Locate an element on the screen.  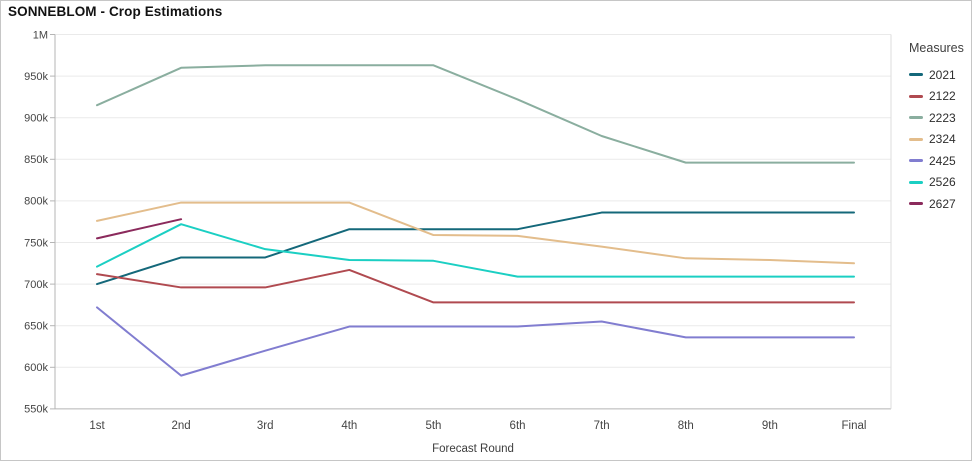
x-axis-label: 7th is located at coordinates (602, 426).